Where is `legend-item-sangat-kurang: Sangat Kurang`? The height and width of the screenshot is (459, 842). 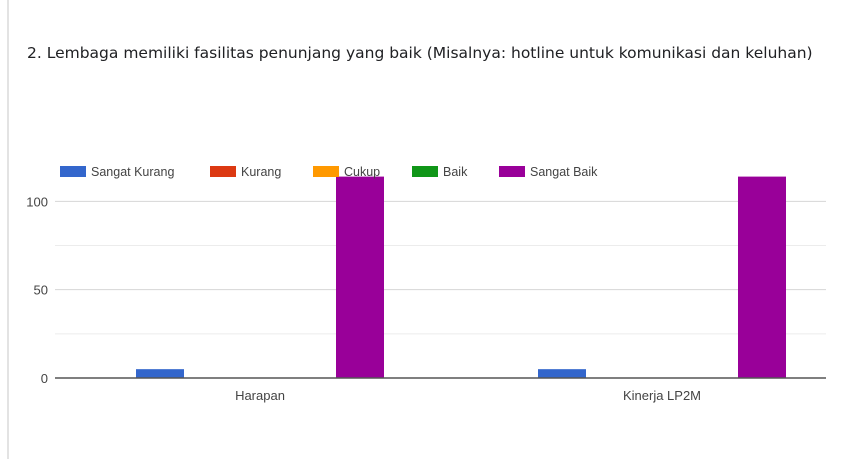 legend-item-sangat-kurang: Sangat Kurang is located at coordinates (117, 172).